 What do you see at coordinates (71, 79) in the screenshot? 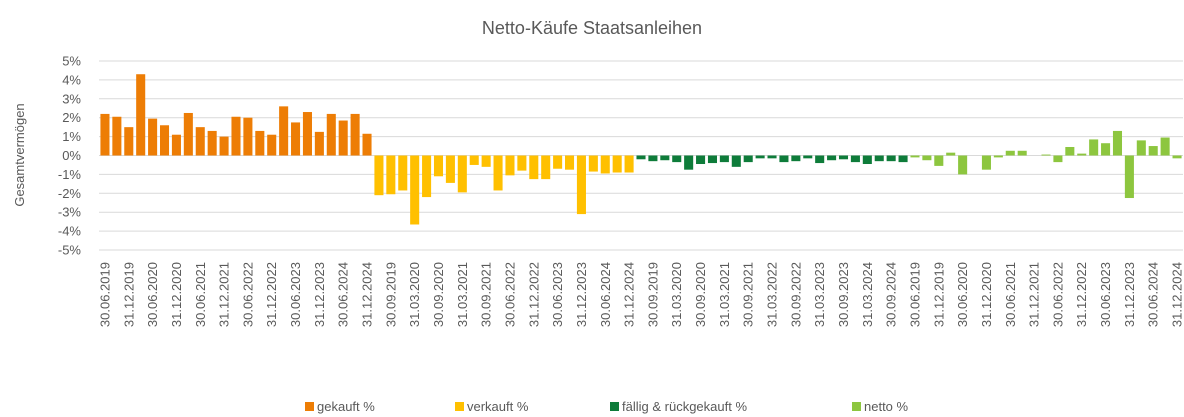
I see `y-tick-label: 4%` at bounding box center [71, 79].